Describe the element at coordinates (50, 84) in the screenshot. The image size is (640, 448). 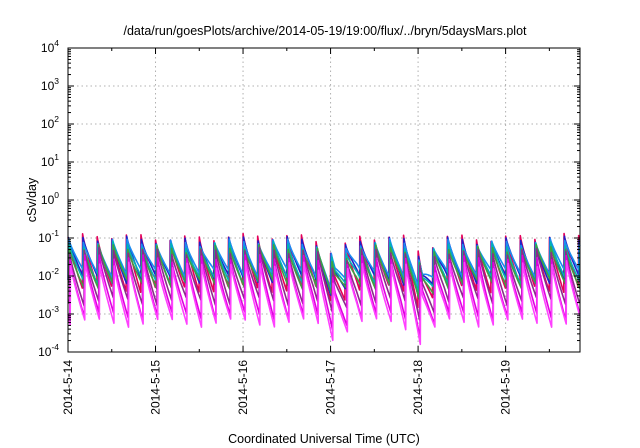
I see `y-tick-label: 10³` at that location.